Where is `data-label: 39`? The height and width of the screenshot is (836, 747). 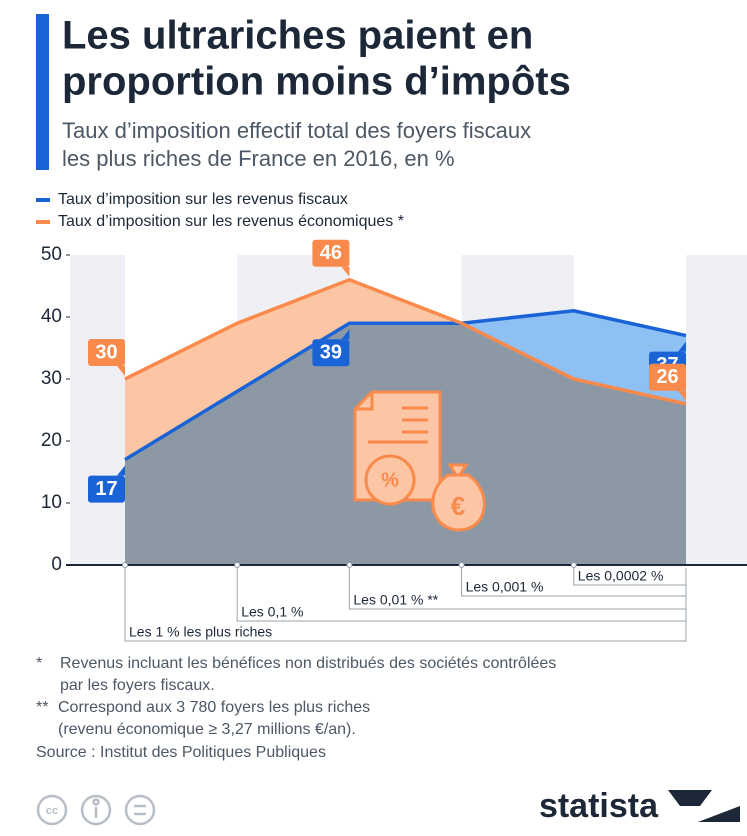 data-label: 39 is located at coordinates (331, 352).